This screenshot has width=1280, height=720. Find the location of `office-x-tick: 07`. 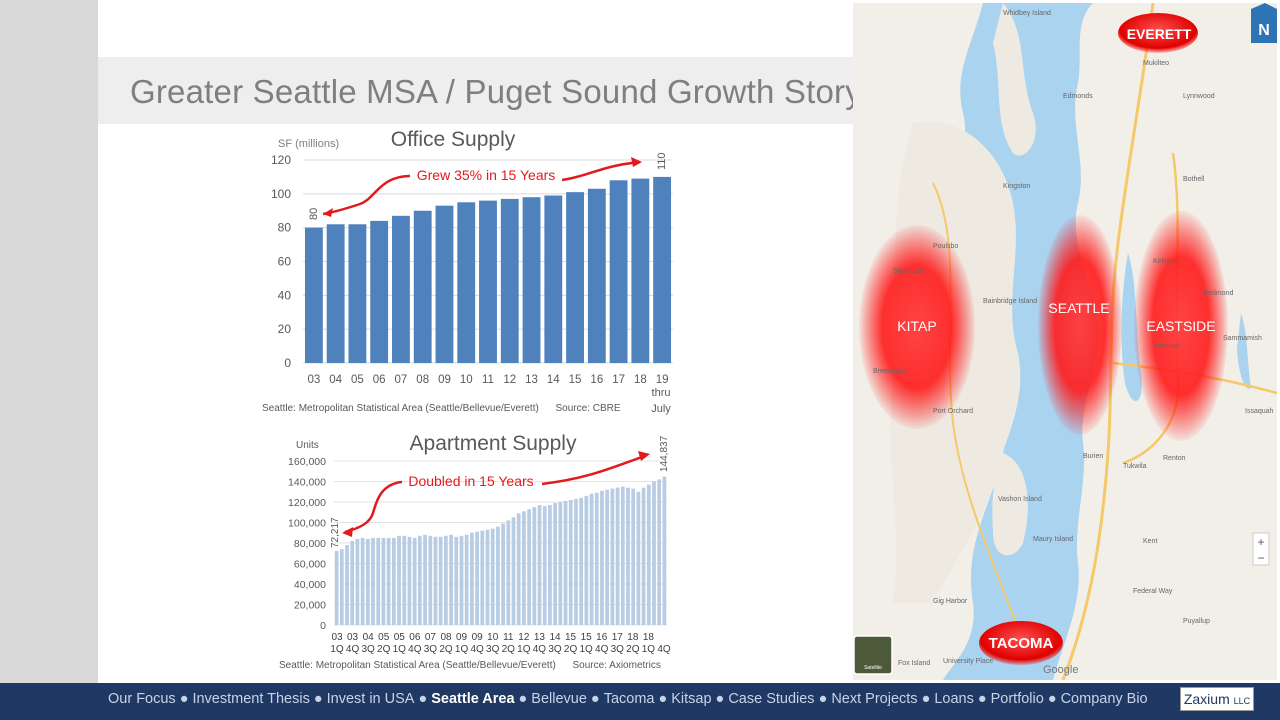

office-x-tick: 07 is located at coordinates (401, 380).